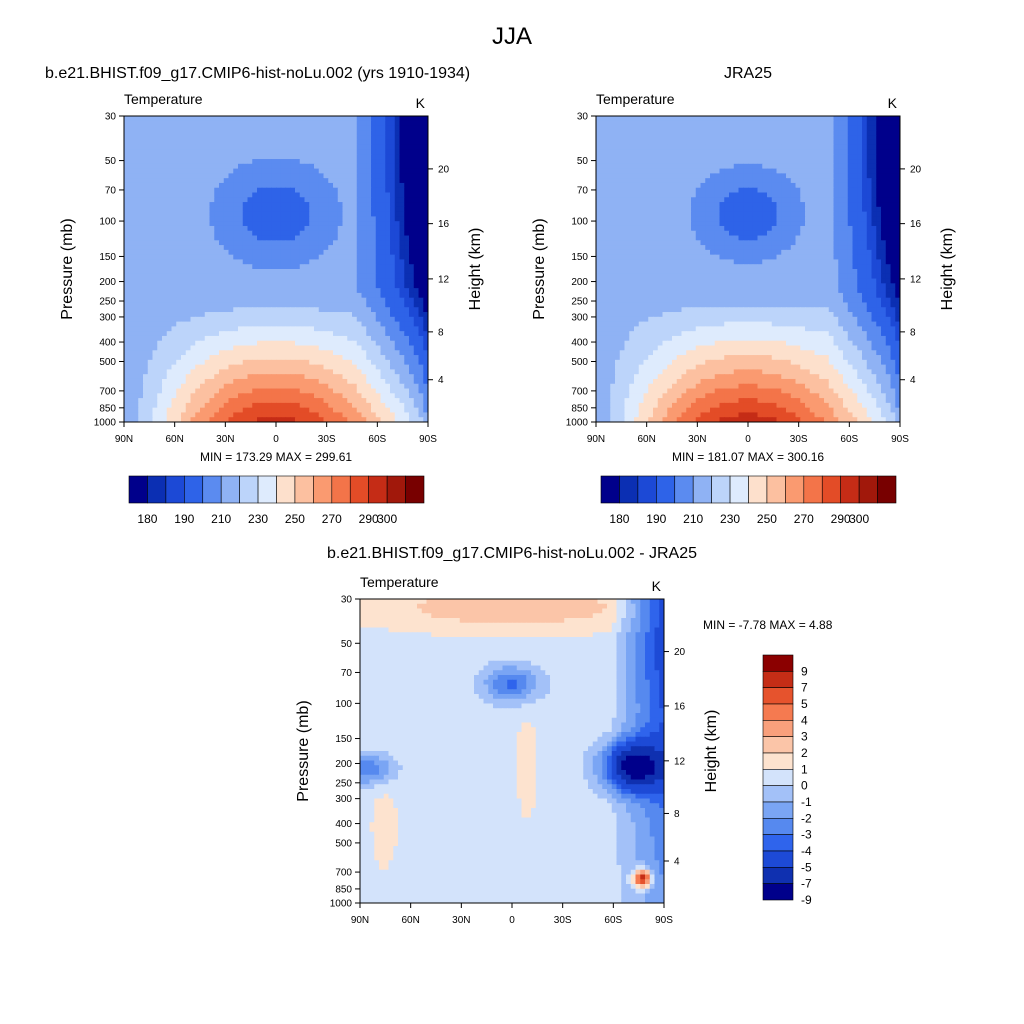  I want to click on colorbar-swatch, so click(194, 489).